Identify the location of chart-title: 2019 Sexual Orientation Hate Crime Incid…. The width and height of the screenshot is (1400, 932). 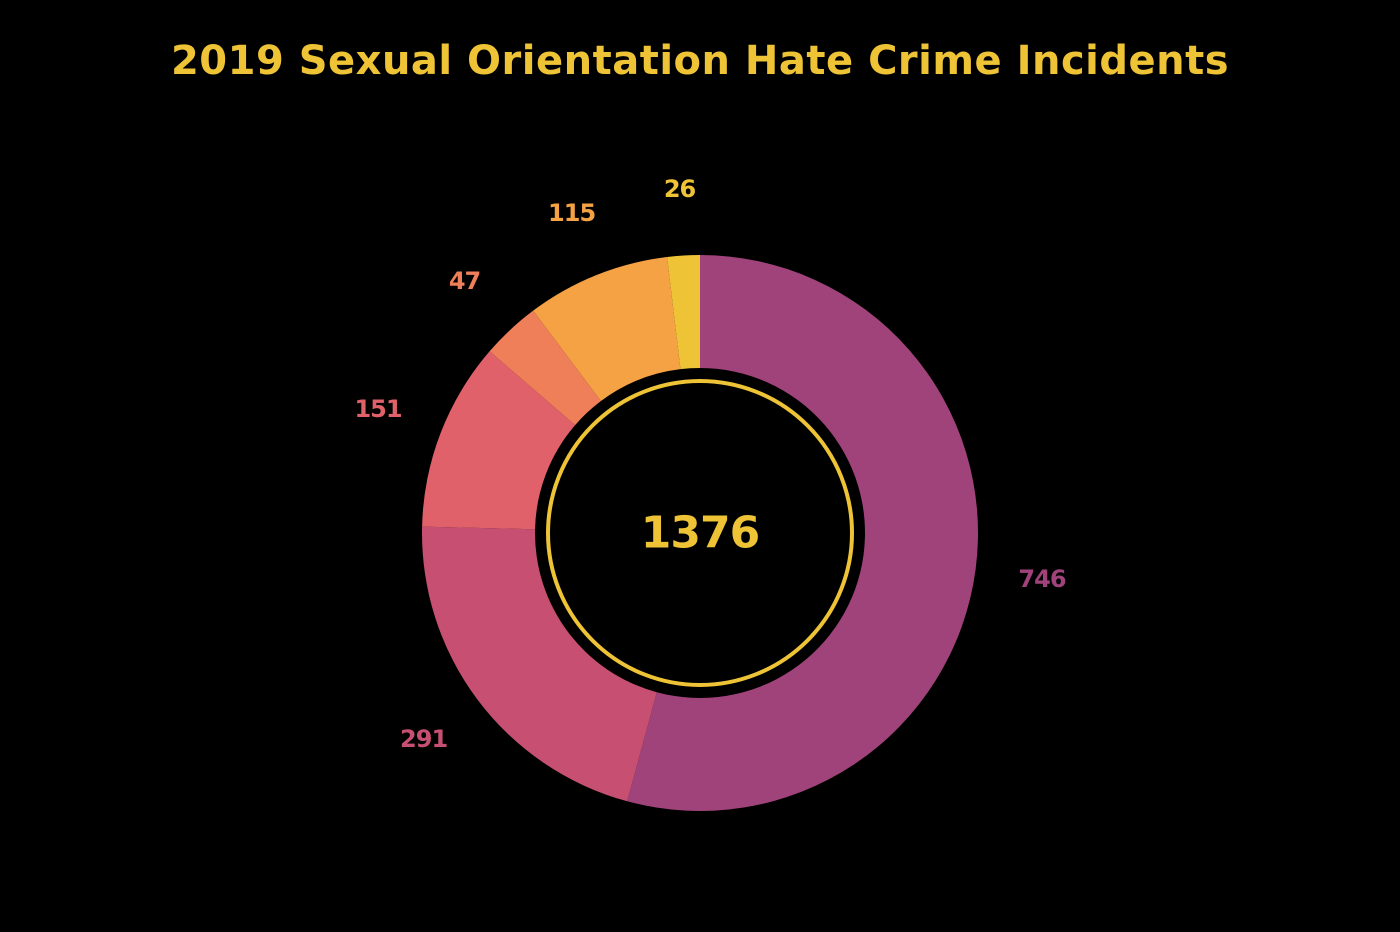
(700, 61).